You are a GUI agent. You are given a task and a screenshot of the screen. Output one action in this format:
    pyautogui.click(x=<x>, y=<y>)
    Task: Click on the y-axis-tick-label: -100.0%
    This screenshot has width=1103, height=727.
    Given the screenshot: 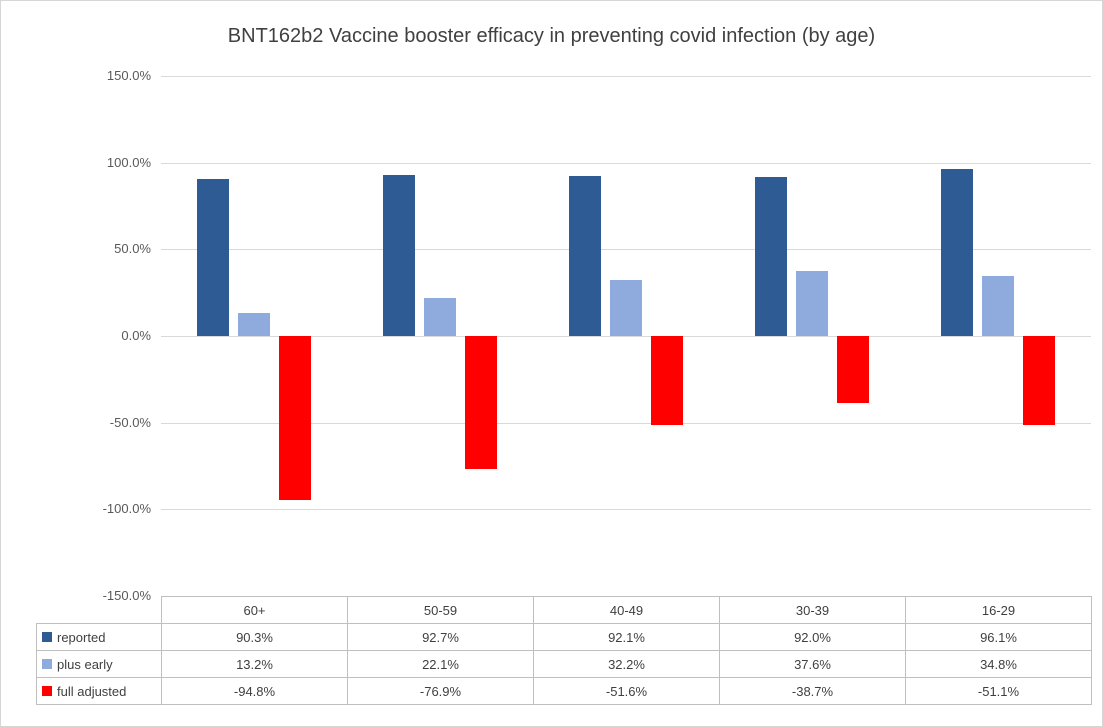 What is the action you would take?
    pyautogui.click(x=126, y=509)
    